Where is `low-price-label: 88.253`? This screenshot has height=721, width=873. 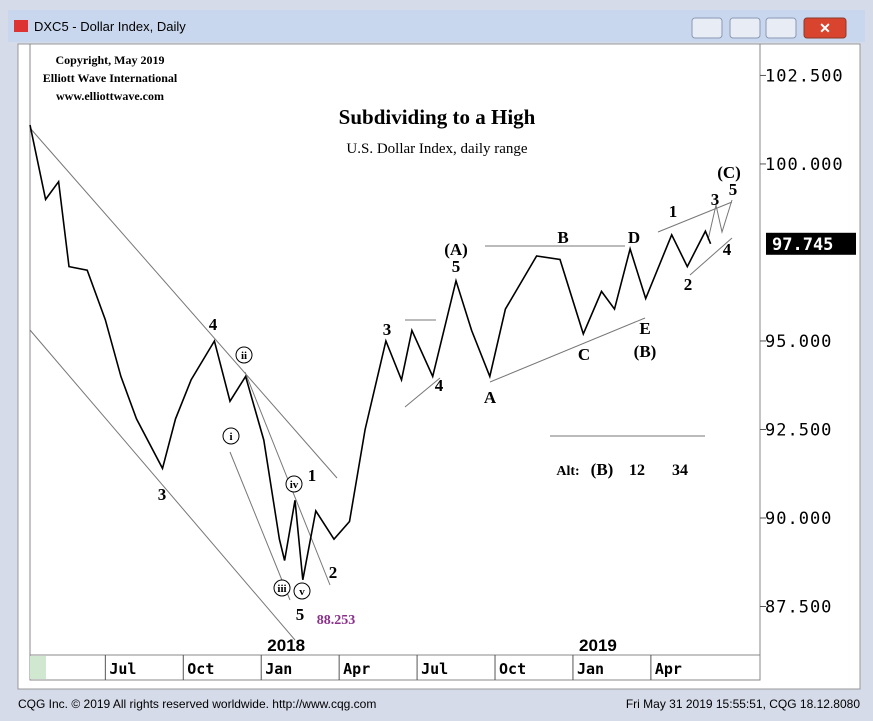
low-price-label: 88.253 is located at coordinates (336, 620).